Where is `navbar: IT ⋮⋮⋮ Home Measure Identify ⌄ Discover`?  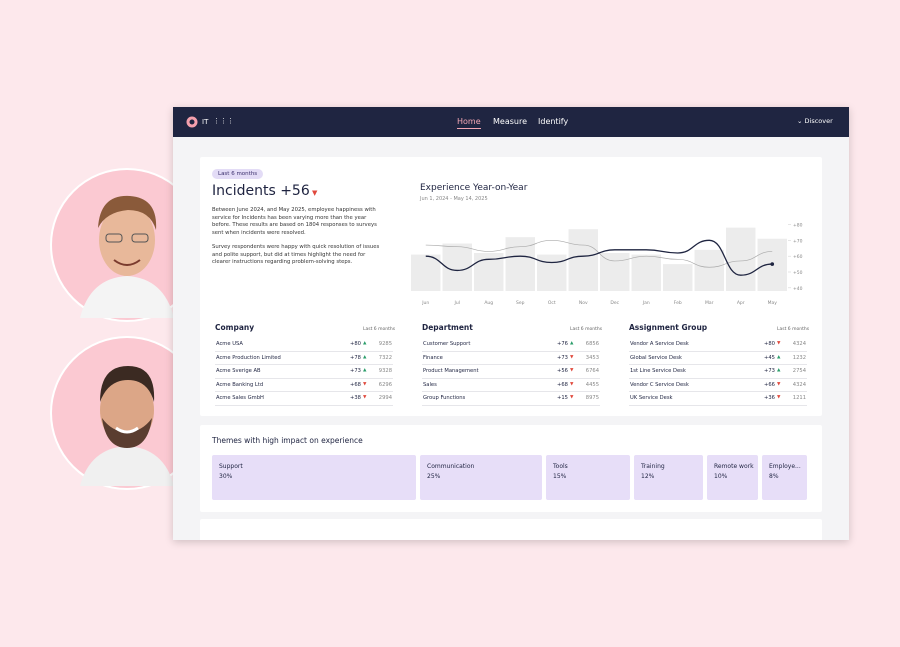
navbar: IT ⋮⋮⋮ Home Measure Identify ⌄ Discover is located at coordinates (511, 122).